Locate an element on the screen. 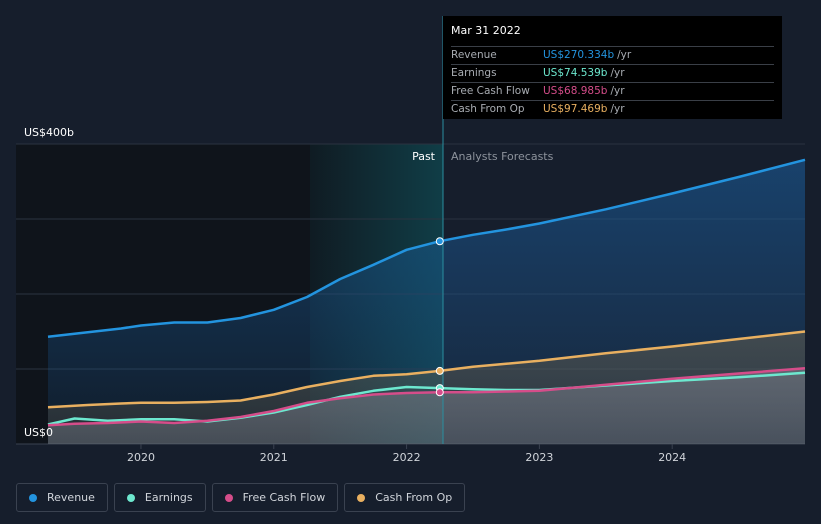  legend-label: Revenue is located at coordinates (71, 497).